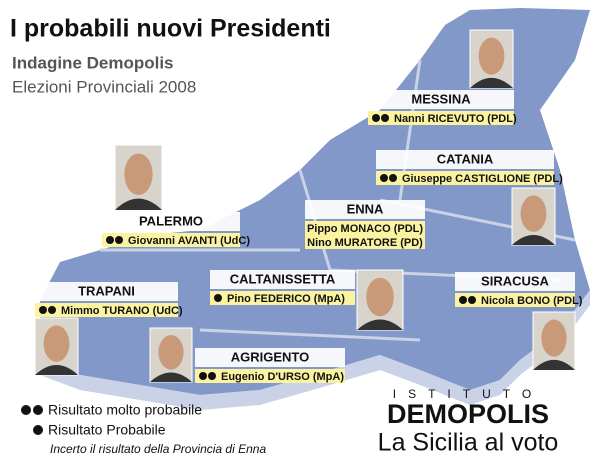 This screenshot has height=470, width=600. I want to click on candidate: Eugenio D'URSO (MpA), so click(282, 377).